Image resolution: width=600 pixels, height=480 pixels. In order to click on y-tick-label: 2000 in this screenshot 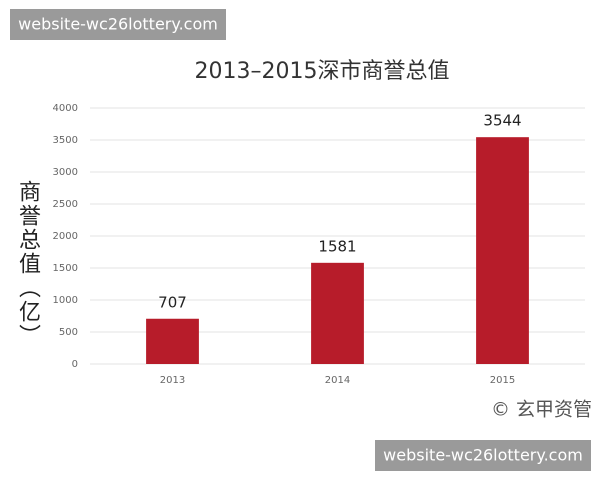, I will do `click(65, 236)`.